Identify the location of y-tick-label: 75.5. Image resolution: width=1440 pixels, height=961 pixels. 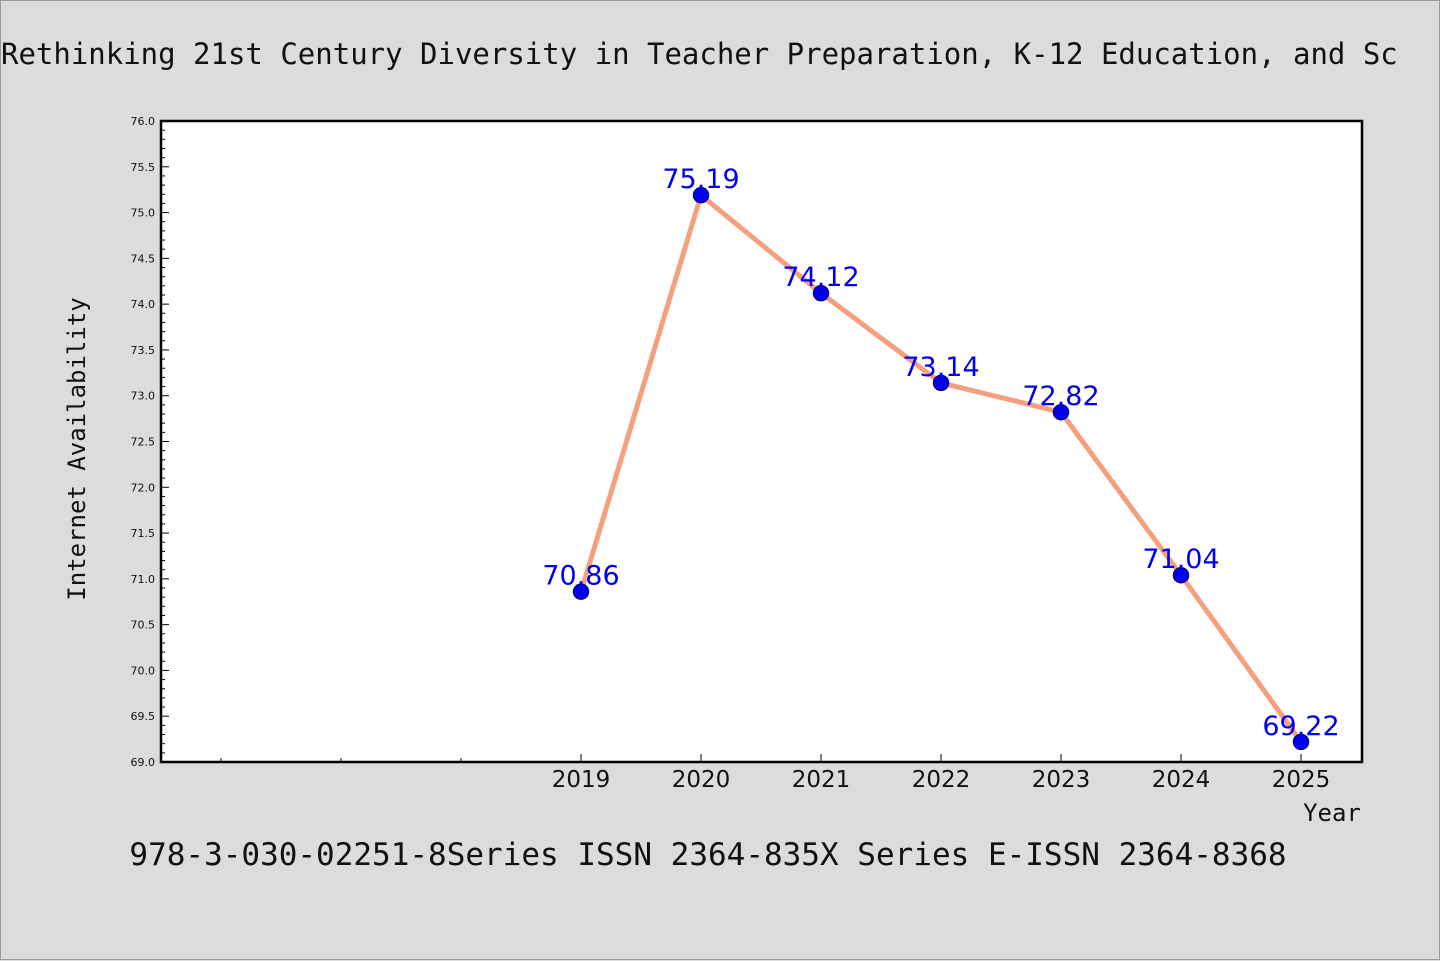
(143, 167).